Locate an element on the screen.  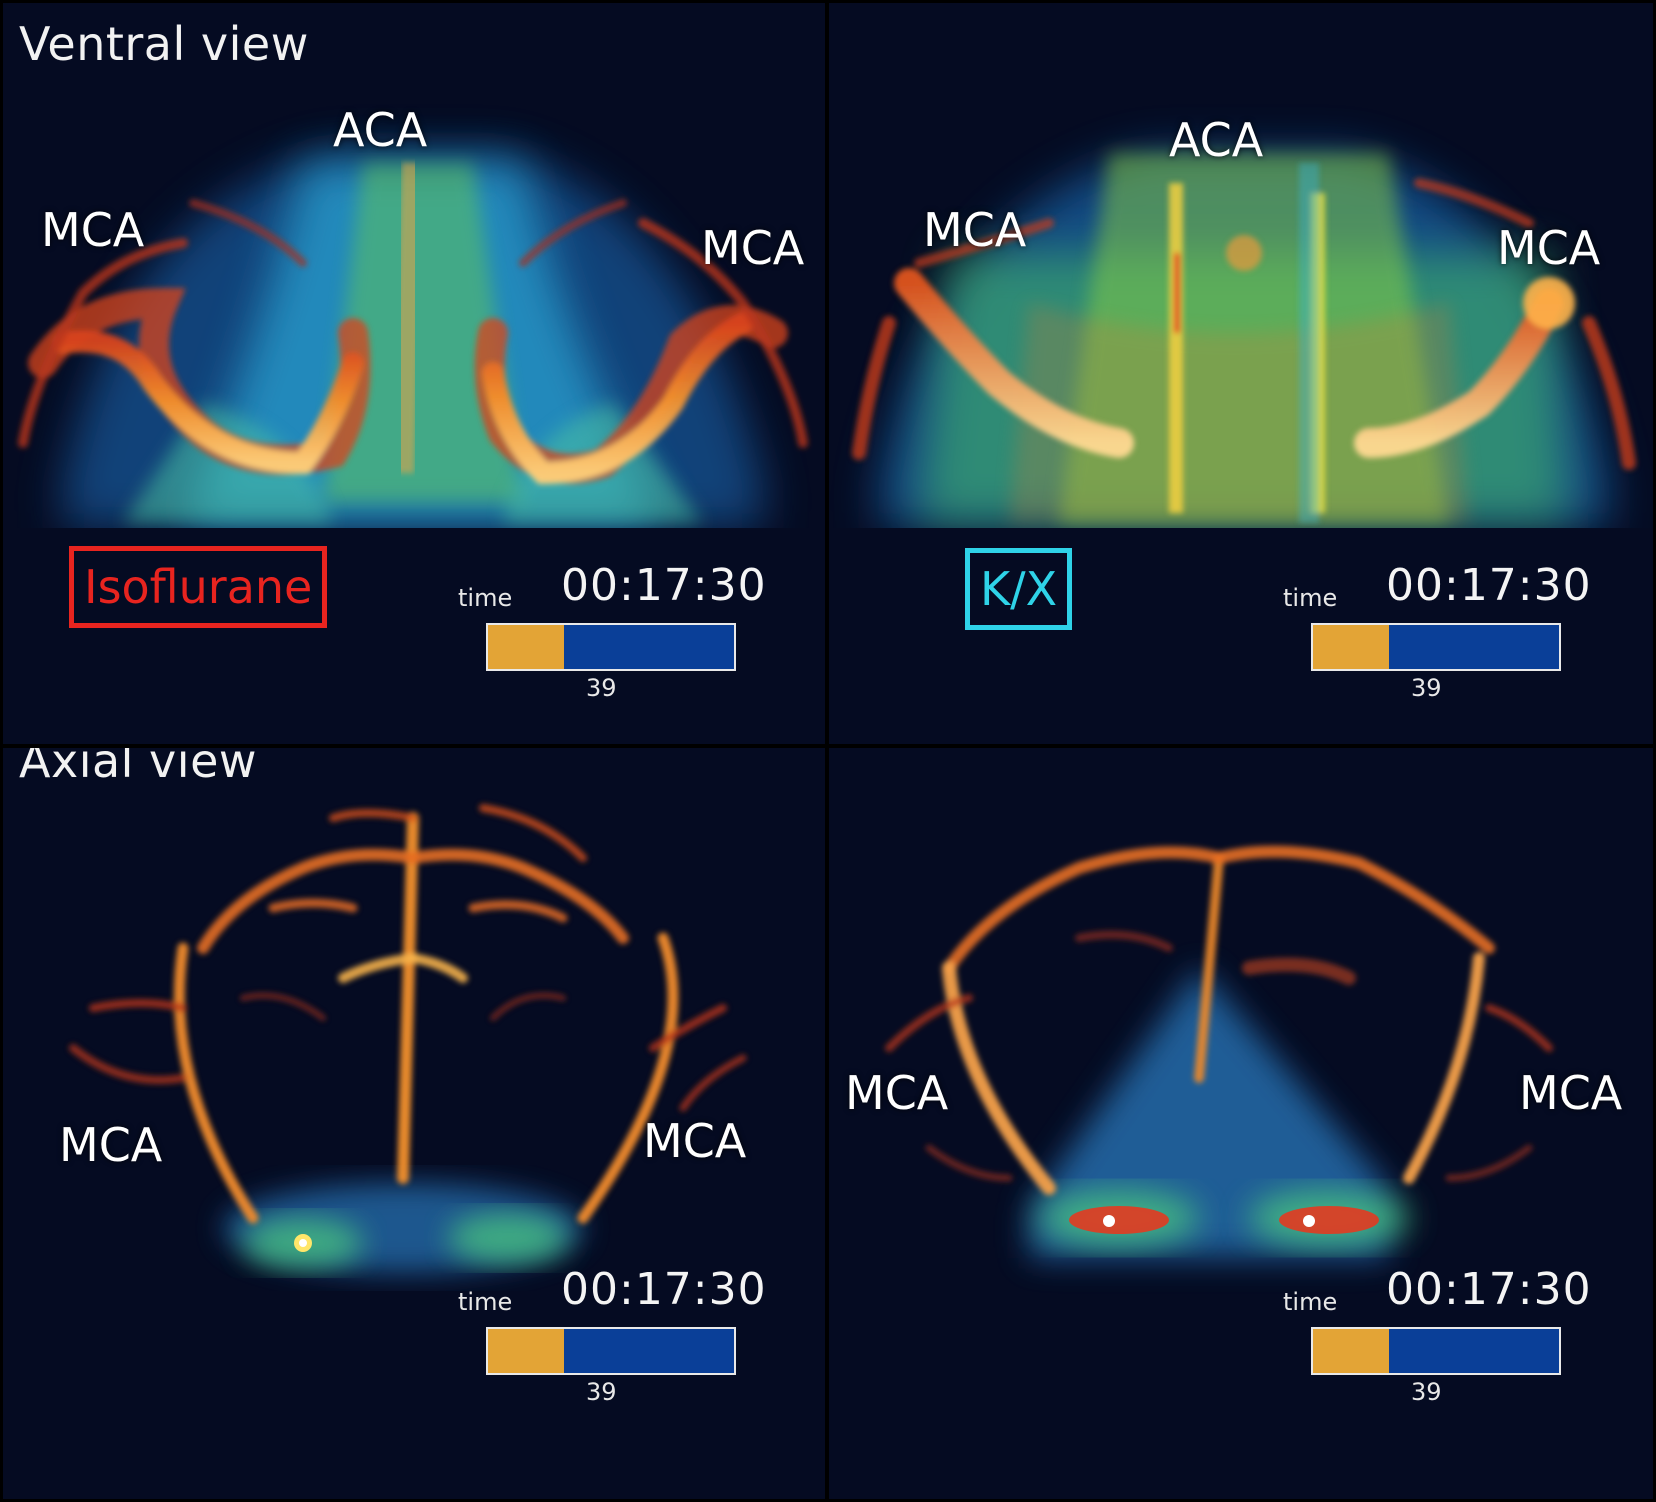
view-title: Ventral view is located at coordinates (164, 44).